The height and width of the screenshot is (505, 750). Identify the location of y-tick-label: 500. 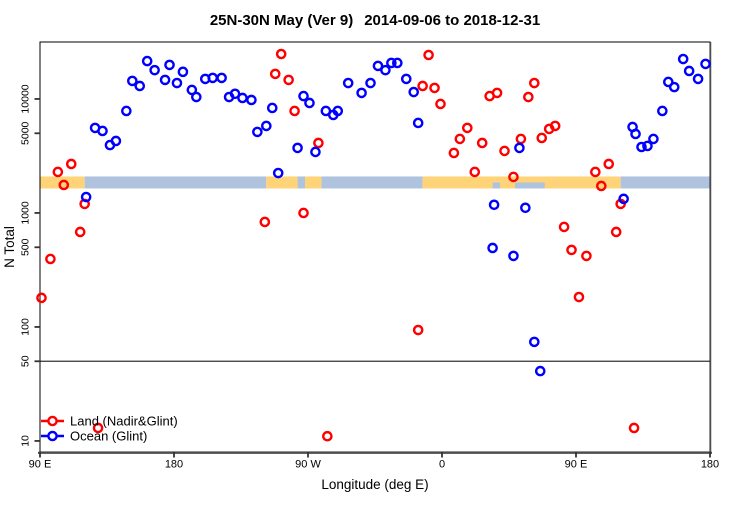
(26, 247).